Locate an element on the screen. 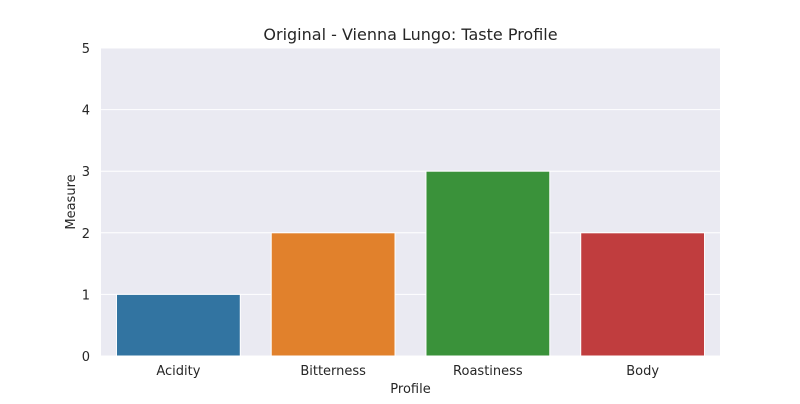 The height and width of the screenshot is (404, 800). chart-title: Original - Vienna Lungo: Taste Profile is located at coordinates (410, 34).